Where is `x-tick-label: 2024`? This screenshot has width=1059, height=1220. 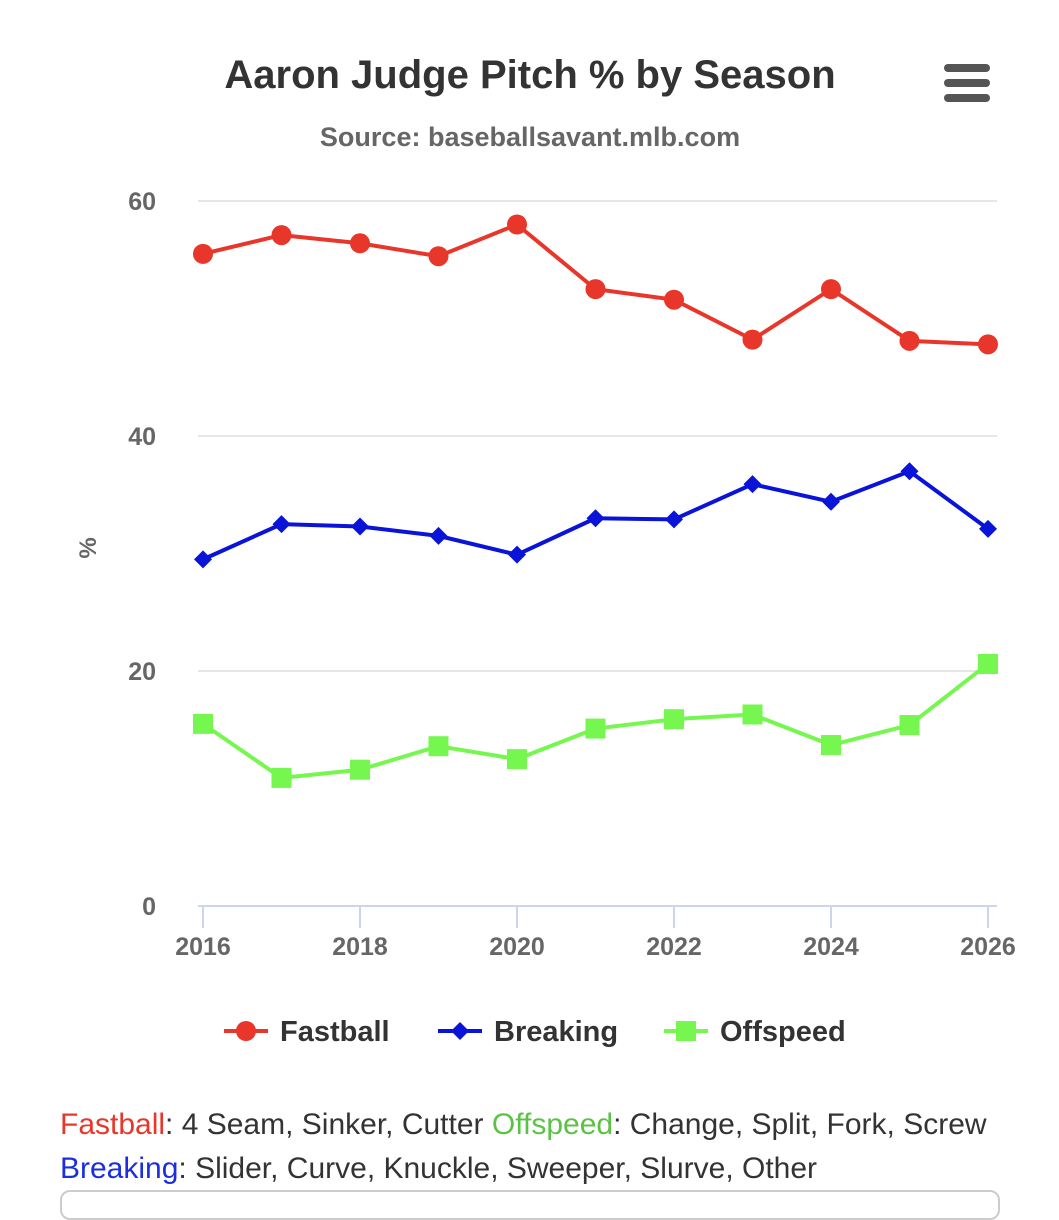 x-tick-label: 2024 is located at coordinates (831, 947).